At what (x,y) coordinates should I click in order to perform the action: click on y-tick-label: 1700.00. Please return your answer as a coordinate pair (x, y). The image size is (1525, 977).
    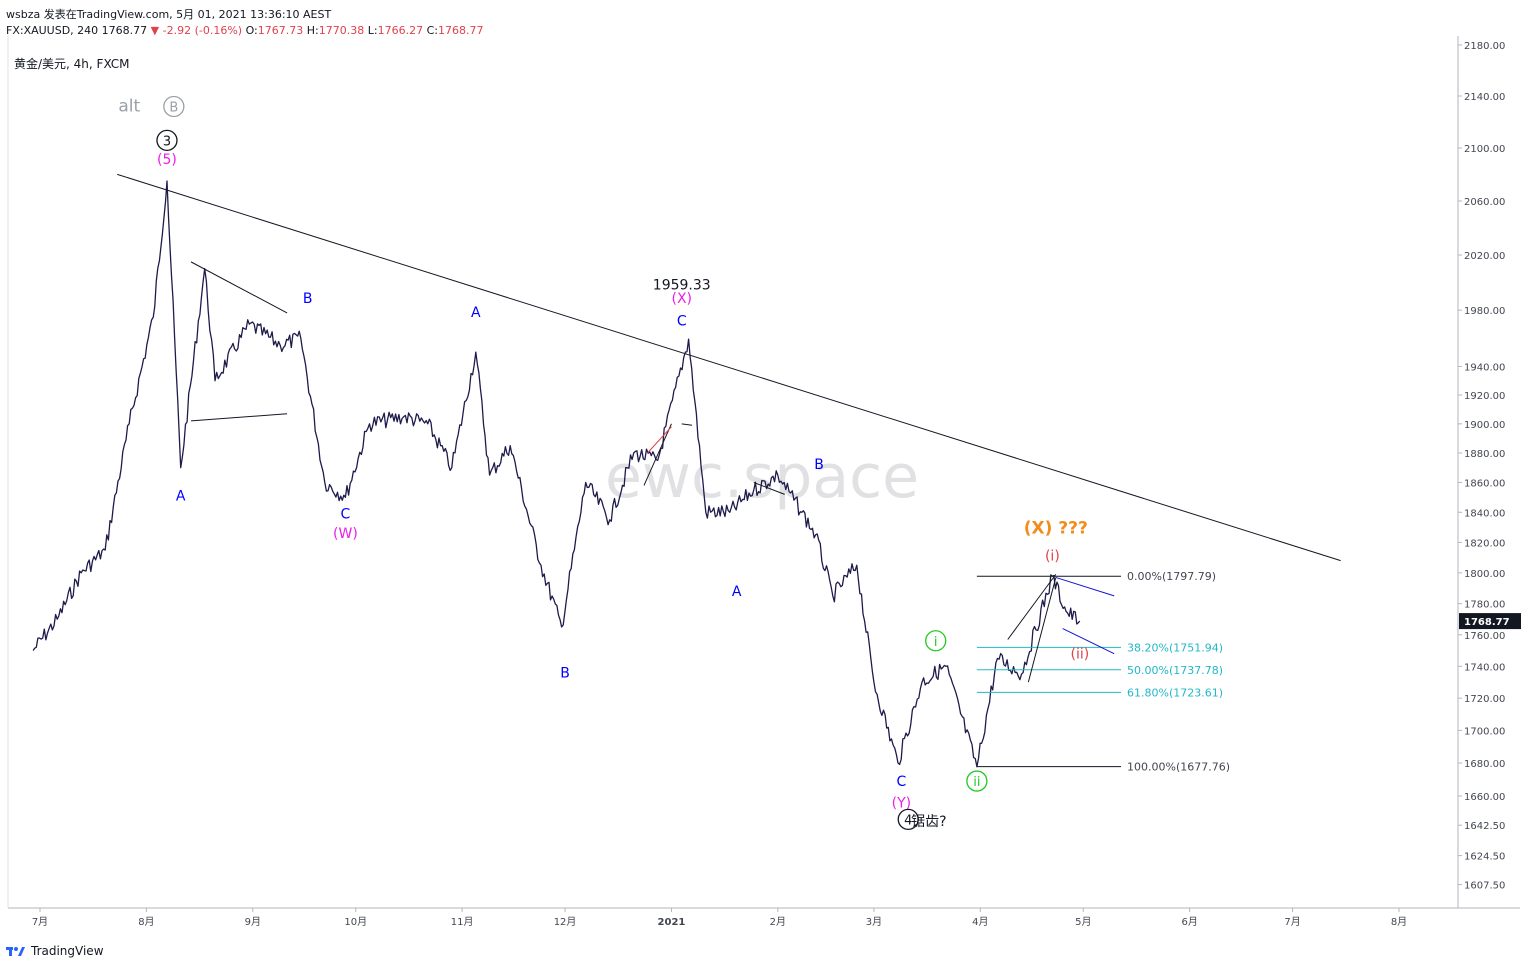
    Looking at the image, I should click on (1484, 731).